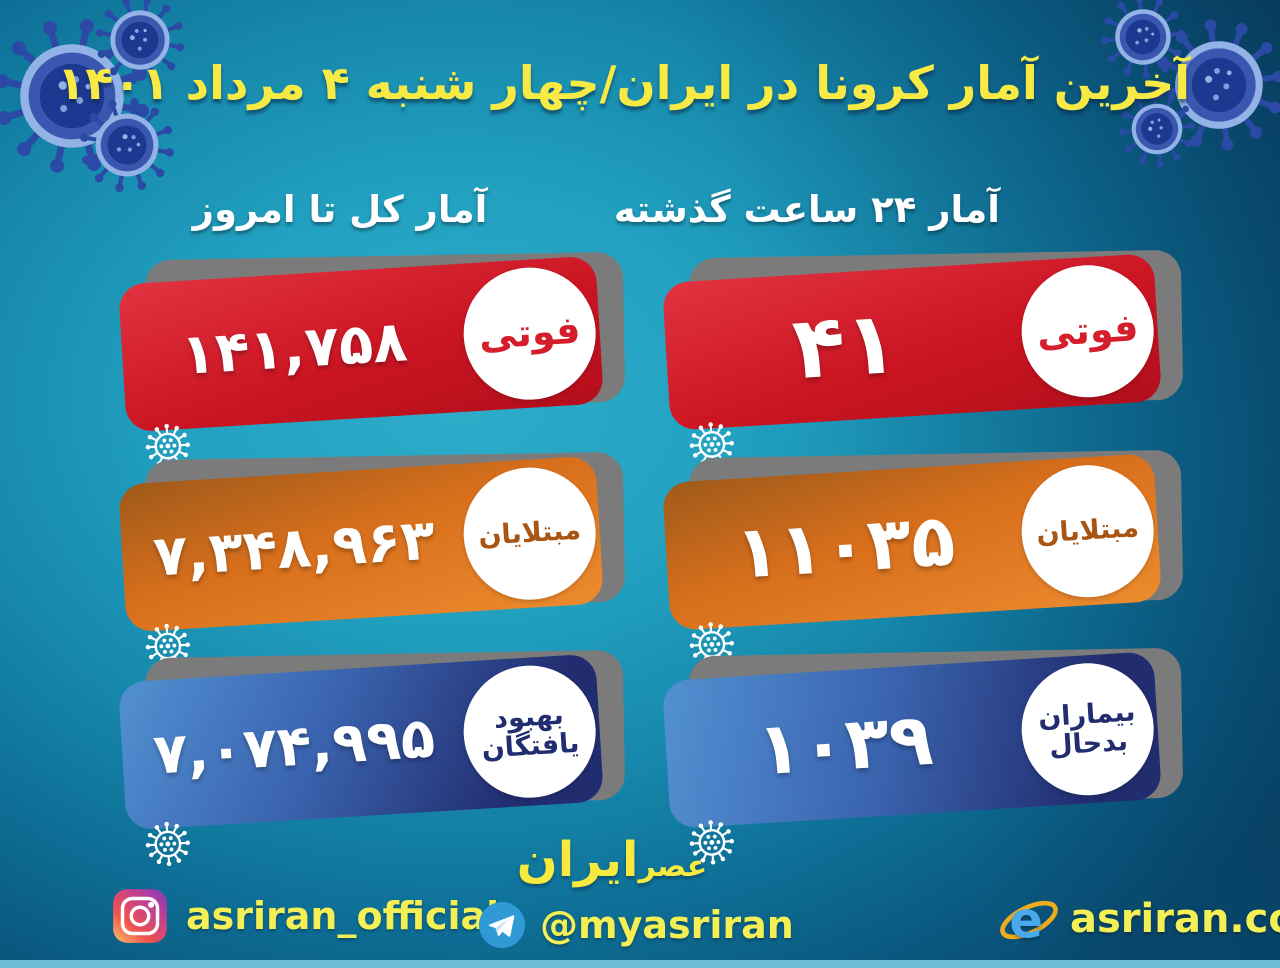 This screenshot has height=968, width=1280. What do you see at coordinates (1175, 919) in the screenshot?
I see `website-url: asriran.com` at bounding box center [1175, 919].